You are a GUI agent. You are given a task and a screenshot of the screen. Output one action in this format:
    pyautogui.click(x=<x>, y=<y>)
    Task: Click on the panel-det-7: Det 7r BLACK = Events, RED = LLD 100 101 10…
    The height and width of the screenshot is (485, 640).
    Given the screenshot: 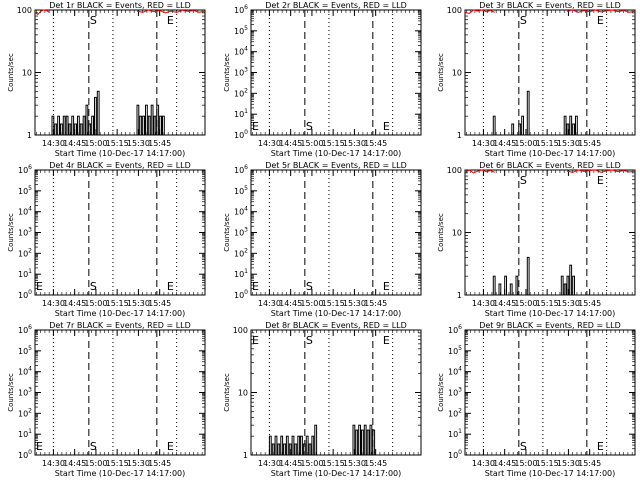 What is the action you would take?
    pyautogui.click(x=106, y=399)
    